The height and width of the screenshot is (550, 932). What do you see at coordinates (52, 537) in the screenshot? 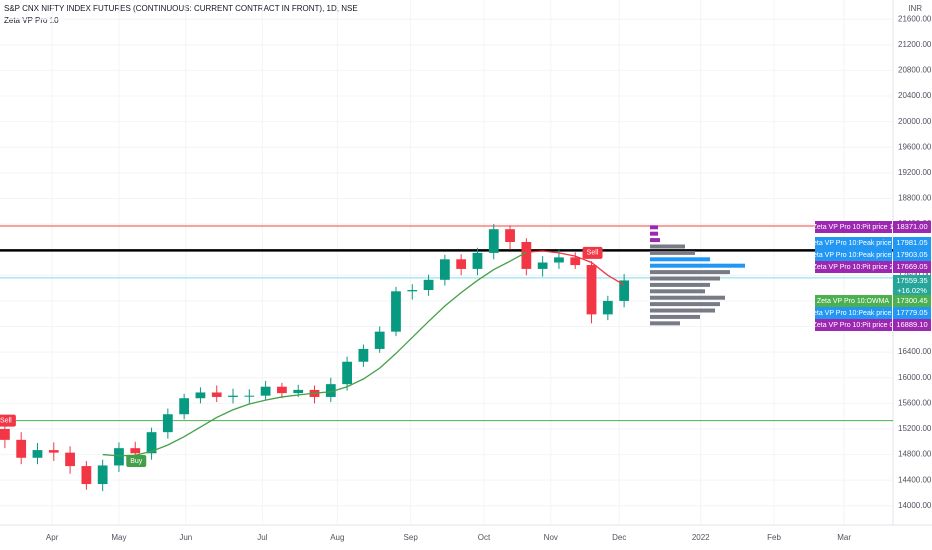
I see `x-tick-label: Apr` at bounding box center [52, 537].